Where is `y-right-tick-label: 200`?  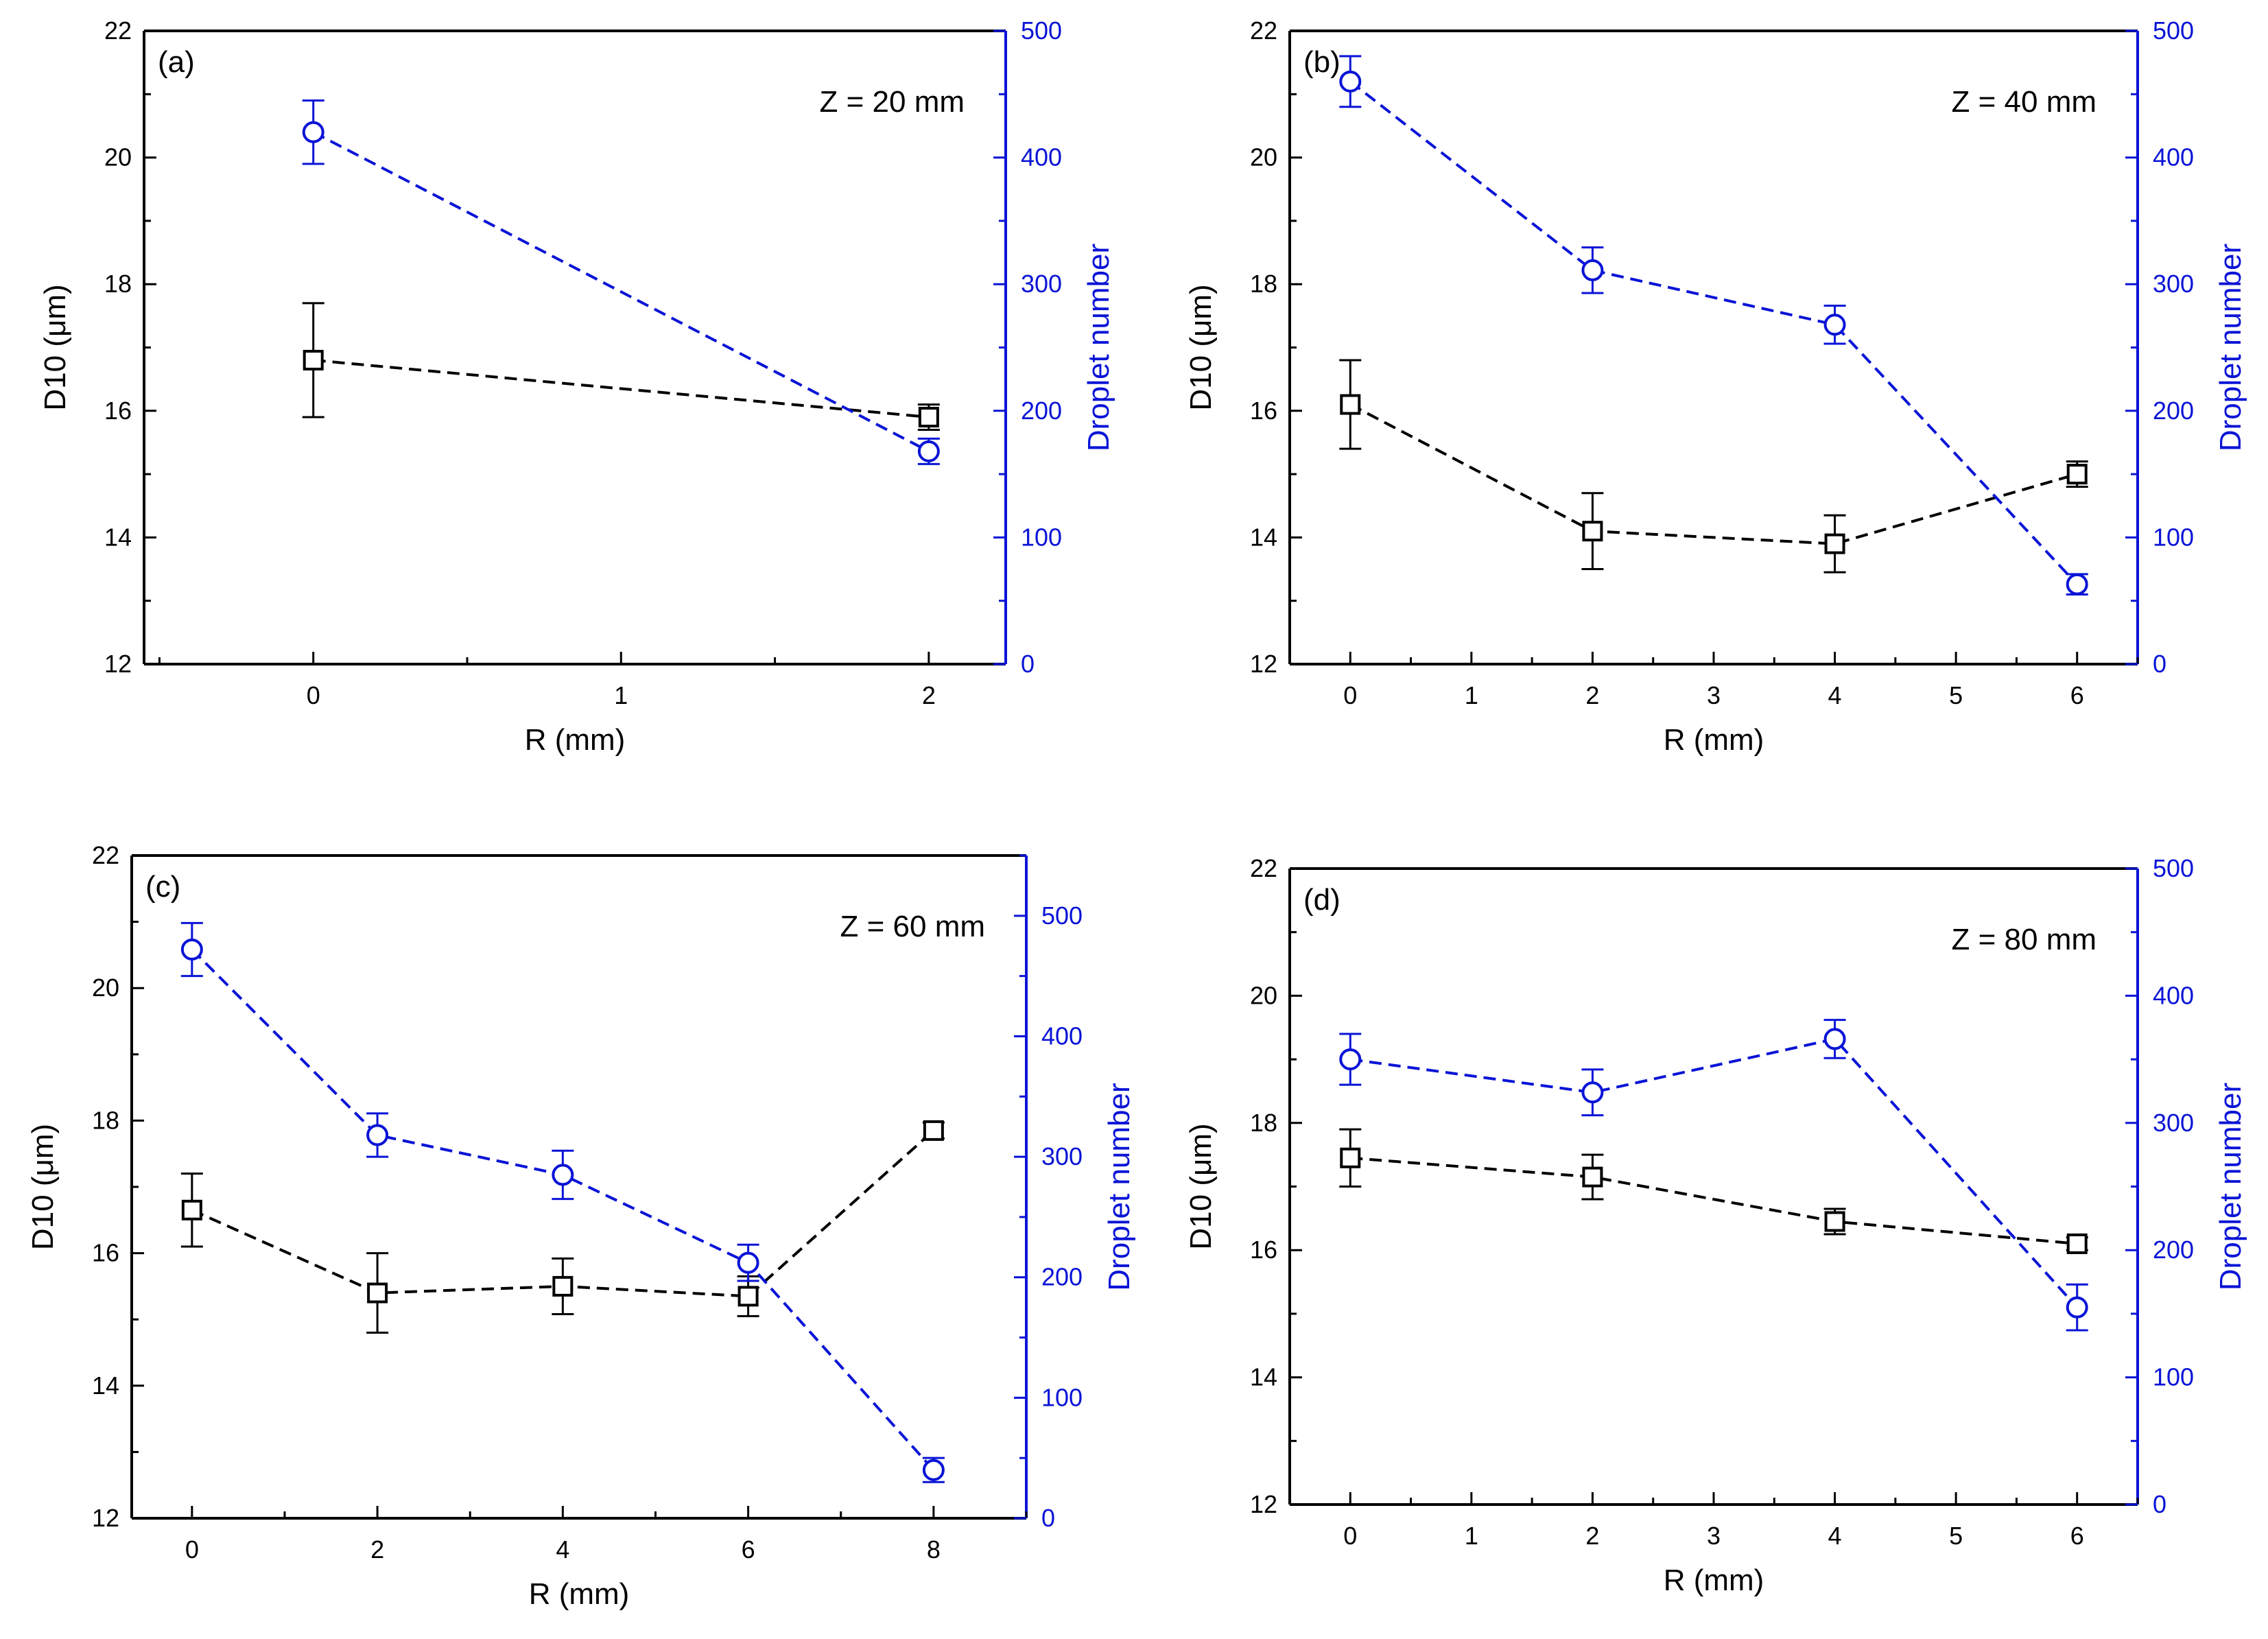
y-right-tick-label: 200 is located at coordinates (1062, 1277).